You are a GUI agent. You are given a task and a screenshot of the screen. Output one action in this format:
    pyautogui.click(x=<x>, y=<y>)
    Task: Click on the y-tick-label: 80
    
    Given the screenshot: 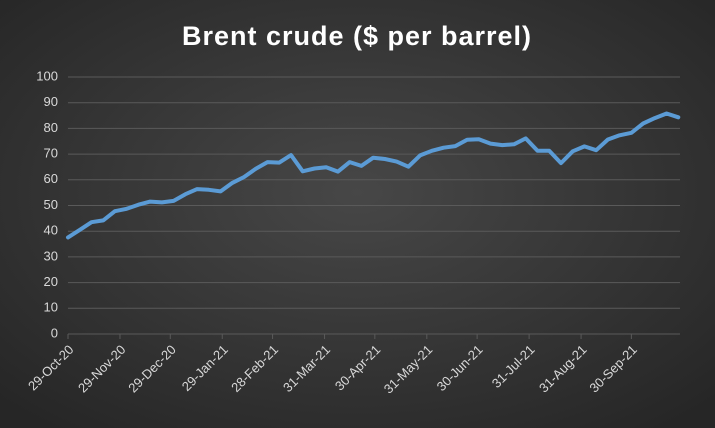 What is the action you would take?
    pyautogui.click(x=51, y=127)
    